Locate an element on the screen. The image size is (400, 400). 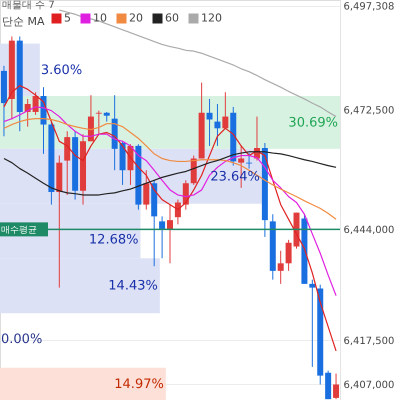
y-tick-label: 6,497,308 is located at coordinates (369, 6).